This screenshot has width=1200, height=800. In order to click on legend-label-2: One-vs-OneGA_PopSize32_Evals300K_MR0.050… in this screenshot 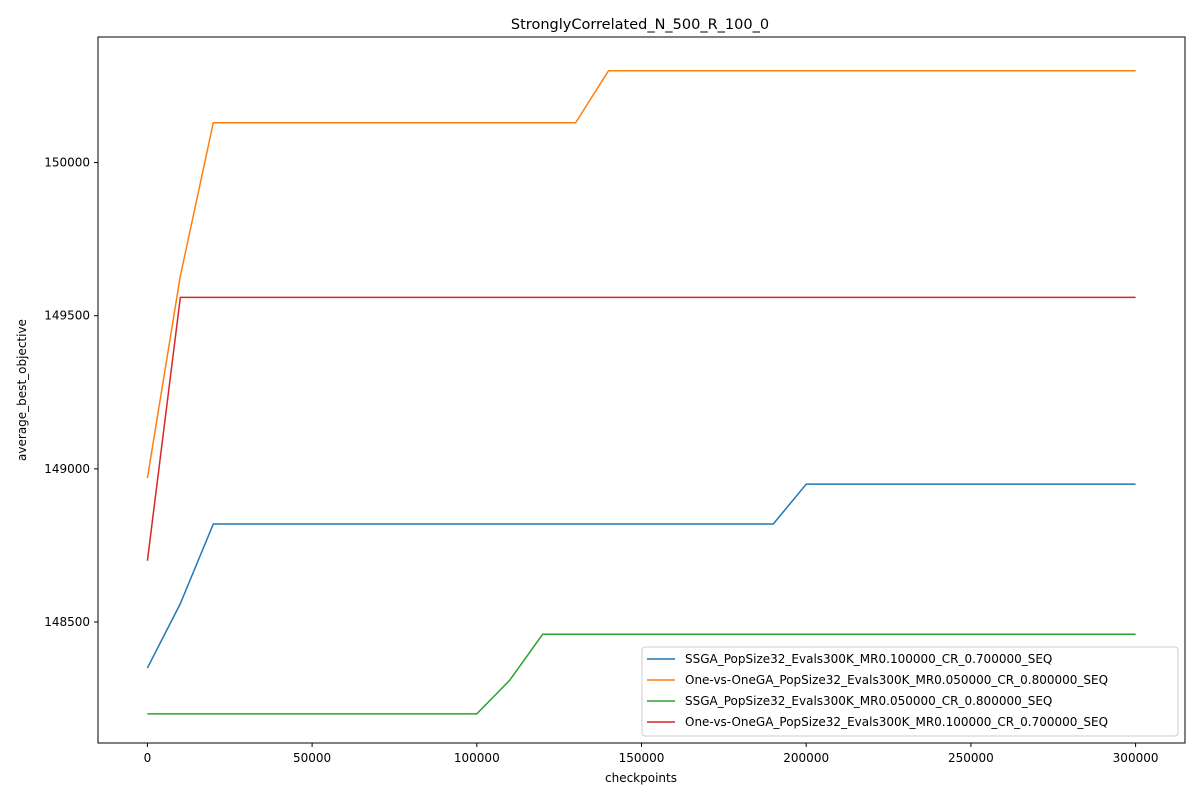, I will do `click(896, 680)`.